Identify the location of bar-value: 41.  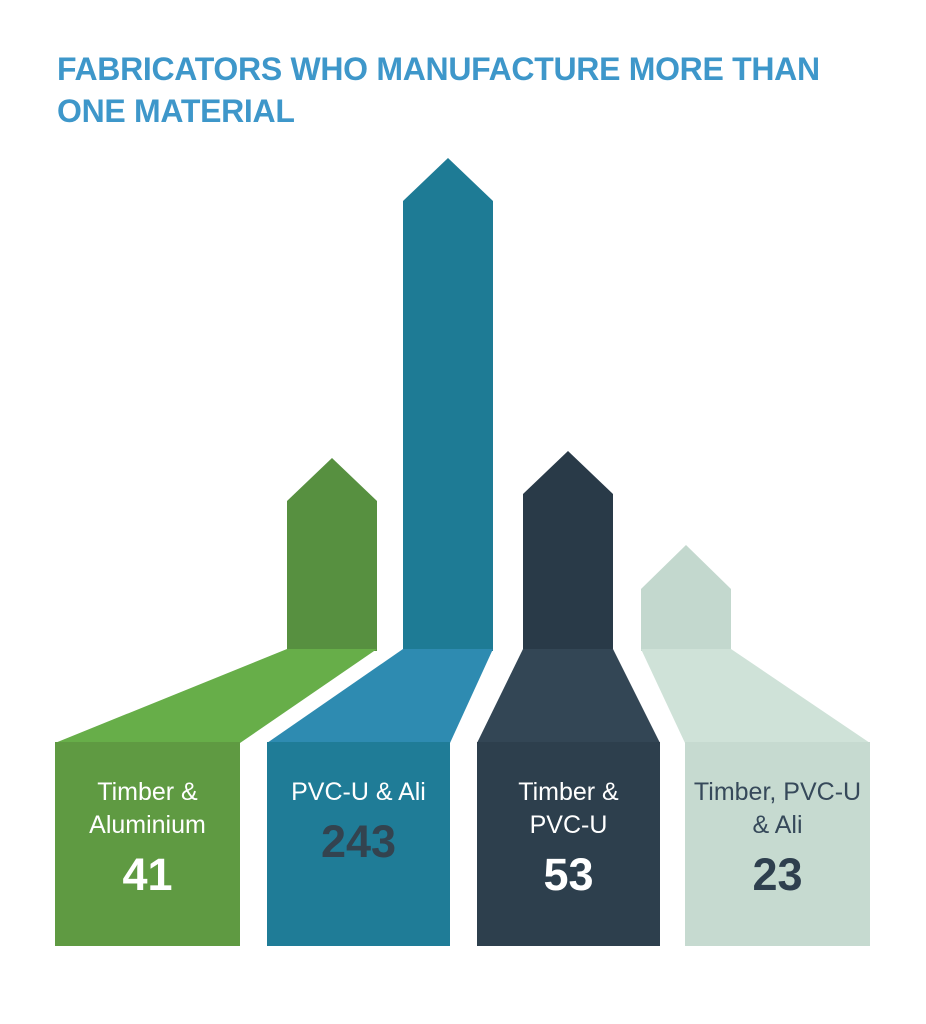
(147, 874).